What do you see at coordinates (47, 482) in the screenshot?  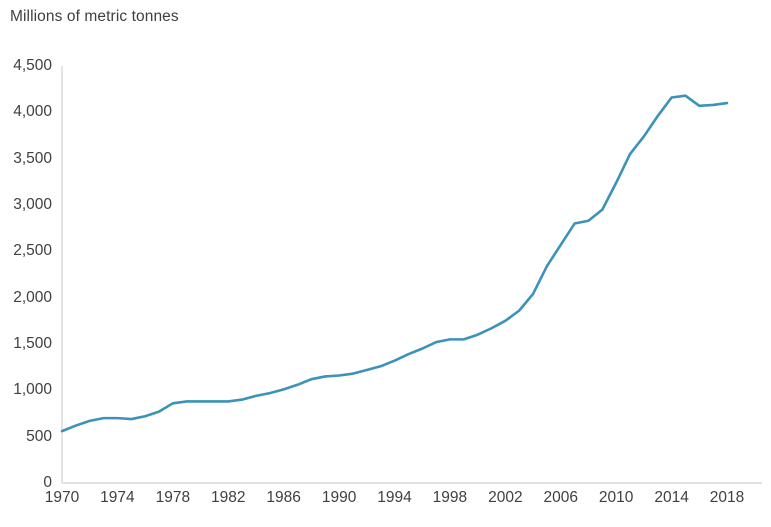 I see `y-axis-tick-label: 0` at bounding box center [47, 482].